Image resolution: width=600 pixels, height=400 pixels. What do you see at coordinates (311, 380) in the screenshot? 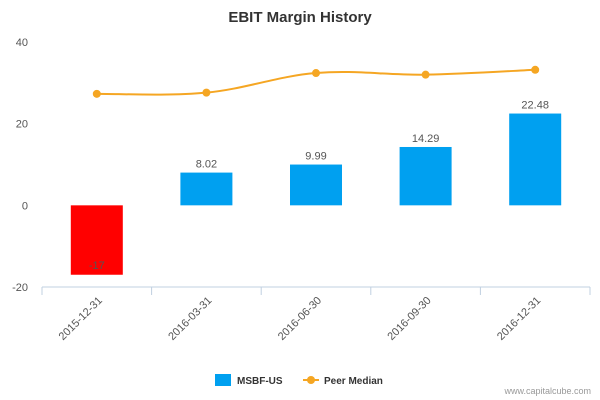
I see `legend-peer-marker` at bounding box center [311, 380].